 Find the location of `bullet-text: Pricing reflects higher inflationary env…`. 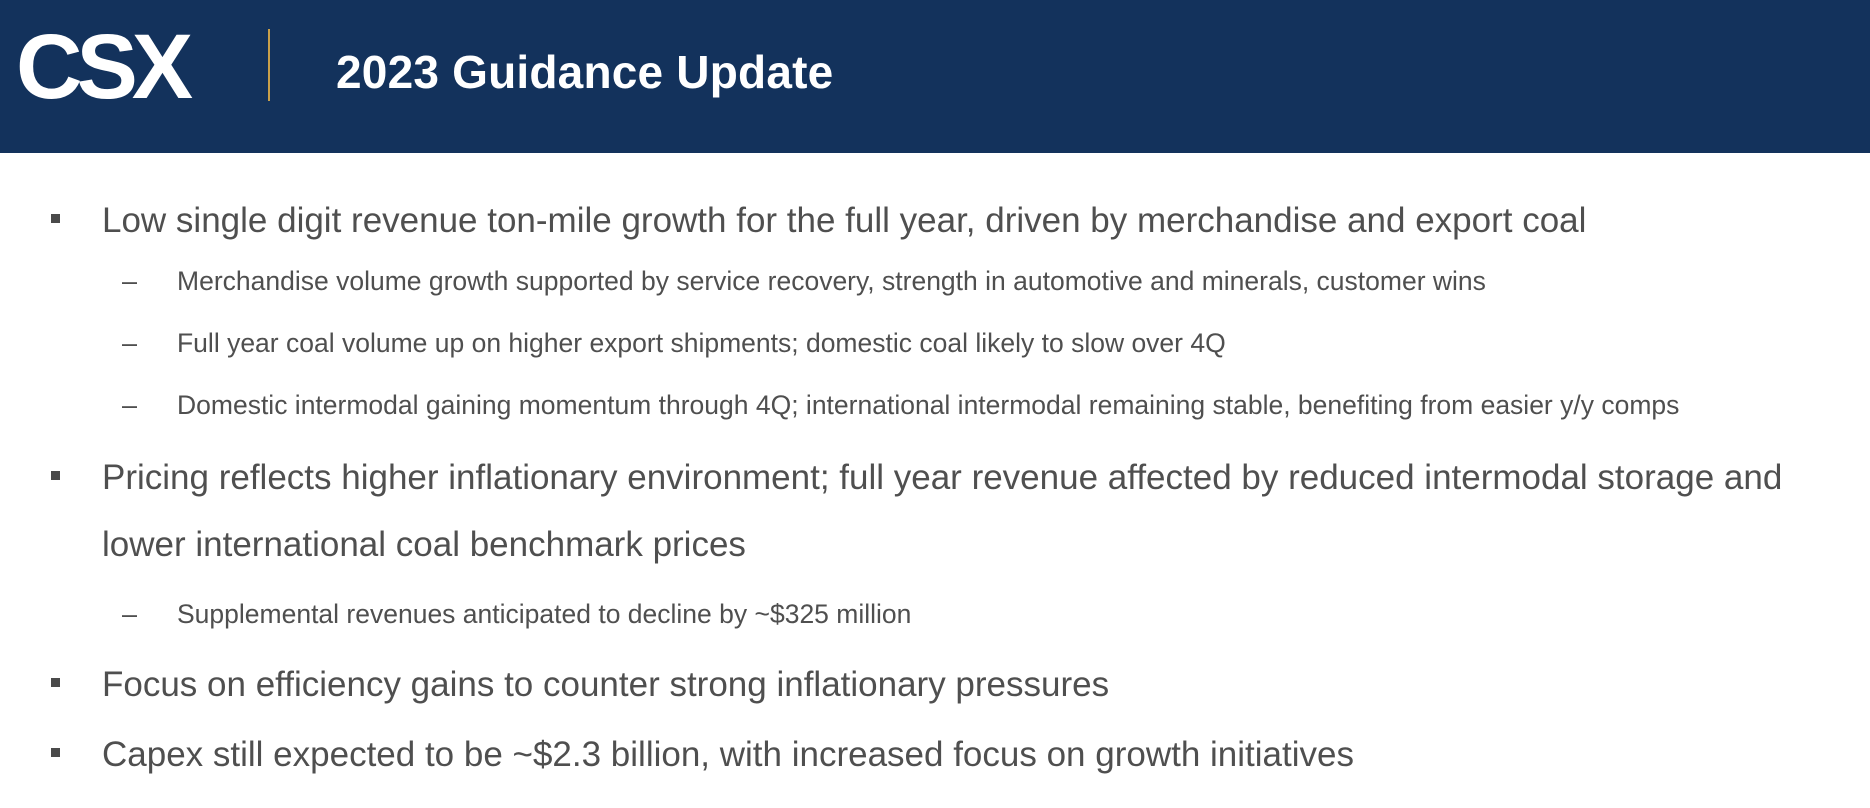

bullet-text: Pricing reflects higher inflationary env… is located at coordinates (942, 511).